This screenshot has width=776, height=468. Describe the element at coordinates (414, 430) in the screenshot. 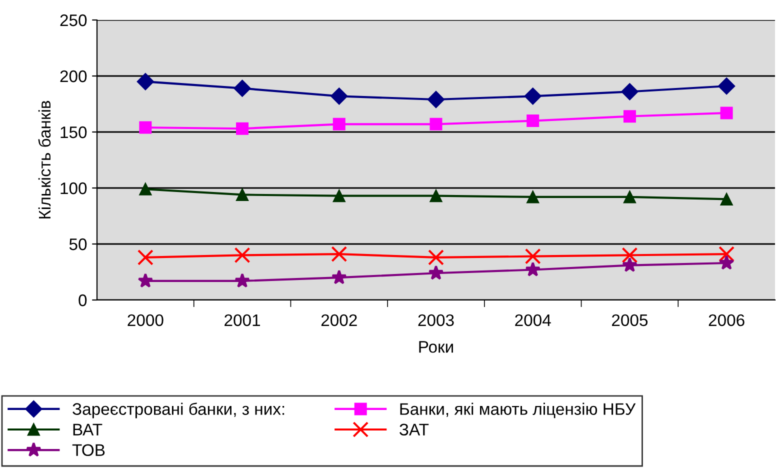

I see `legend-label: ЗАТ` at that location.